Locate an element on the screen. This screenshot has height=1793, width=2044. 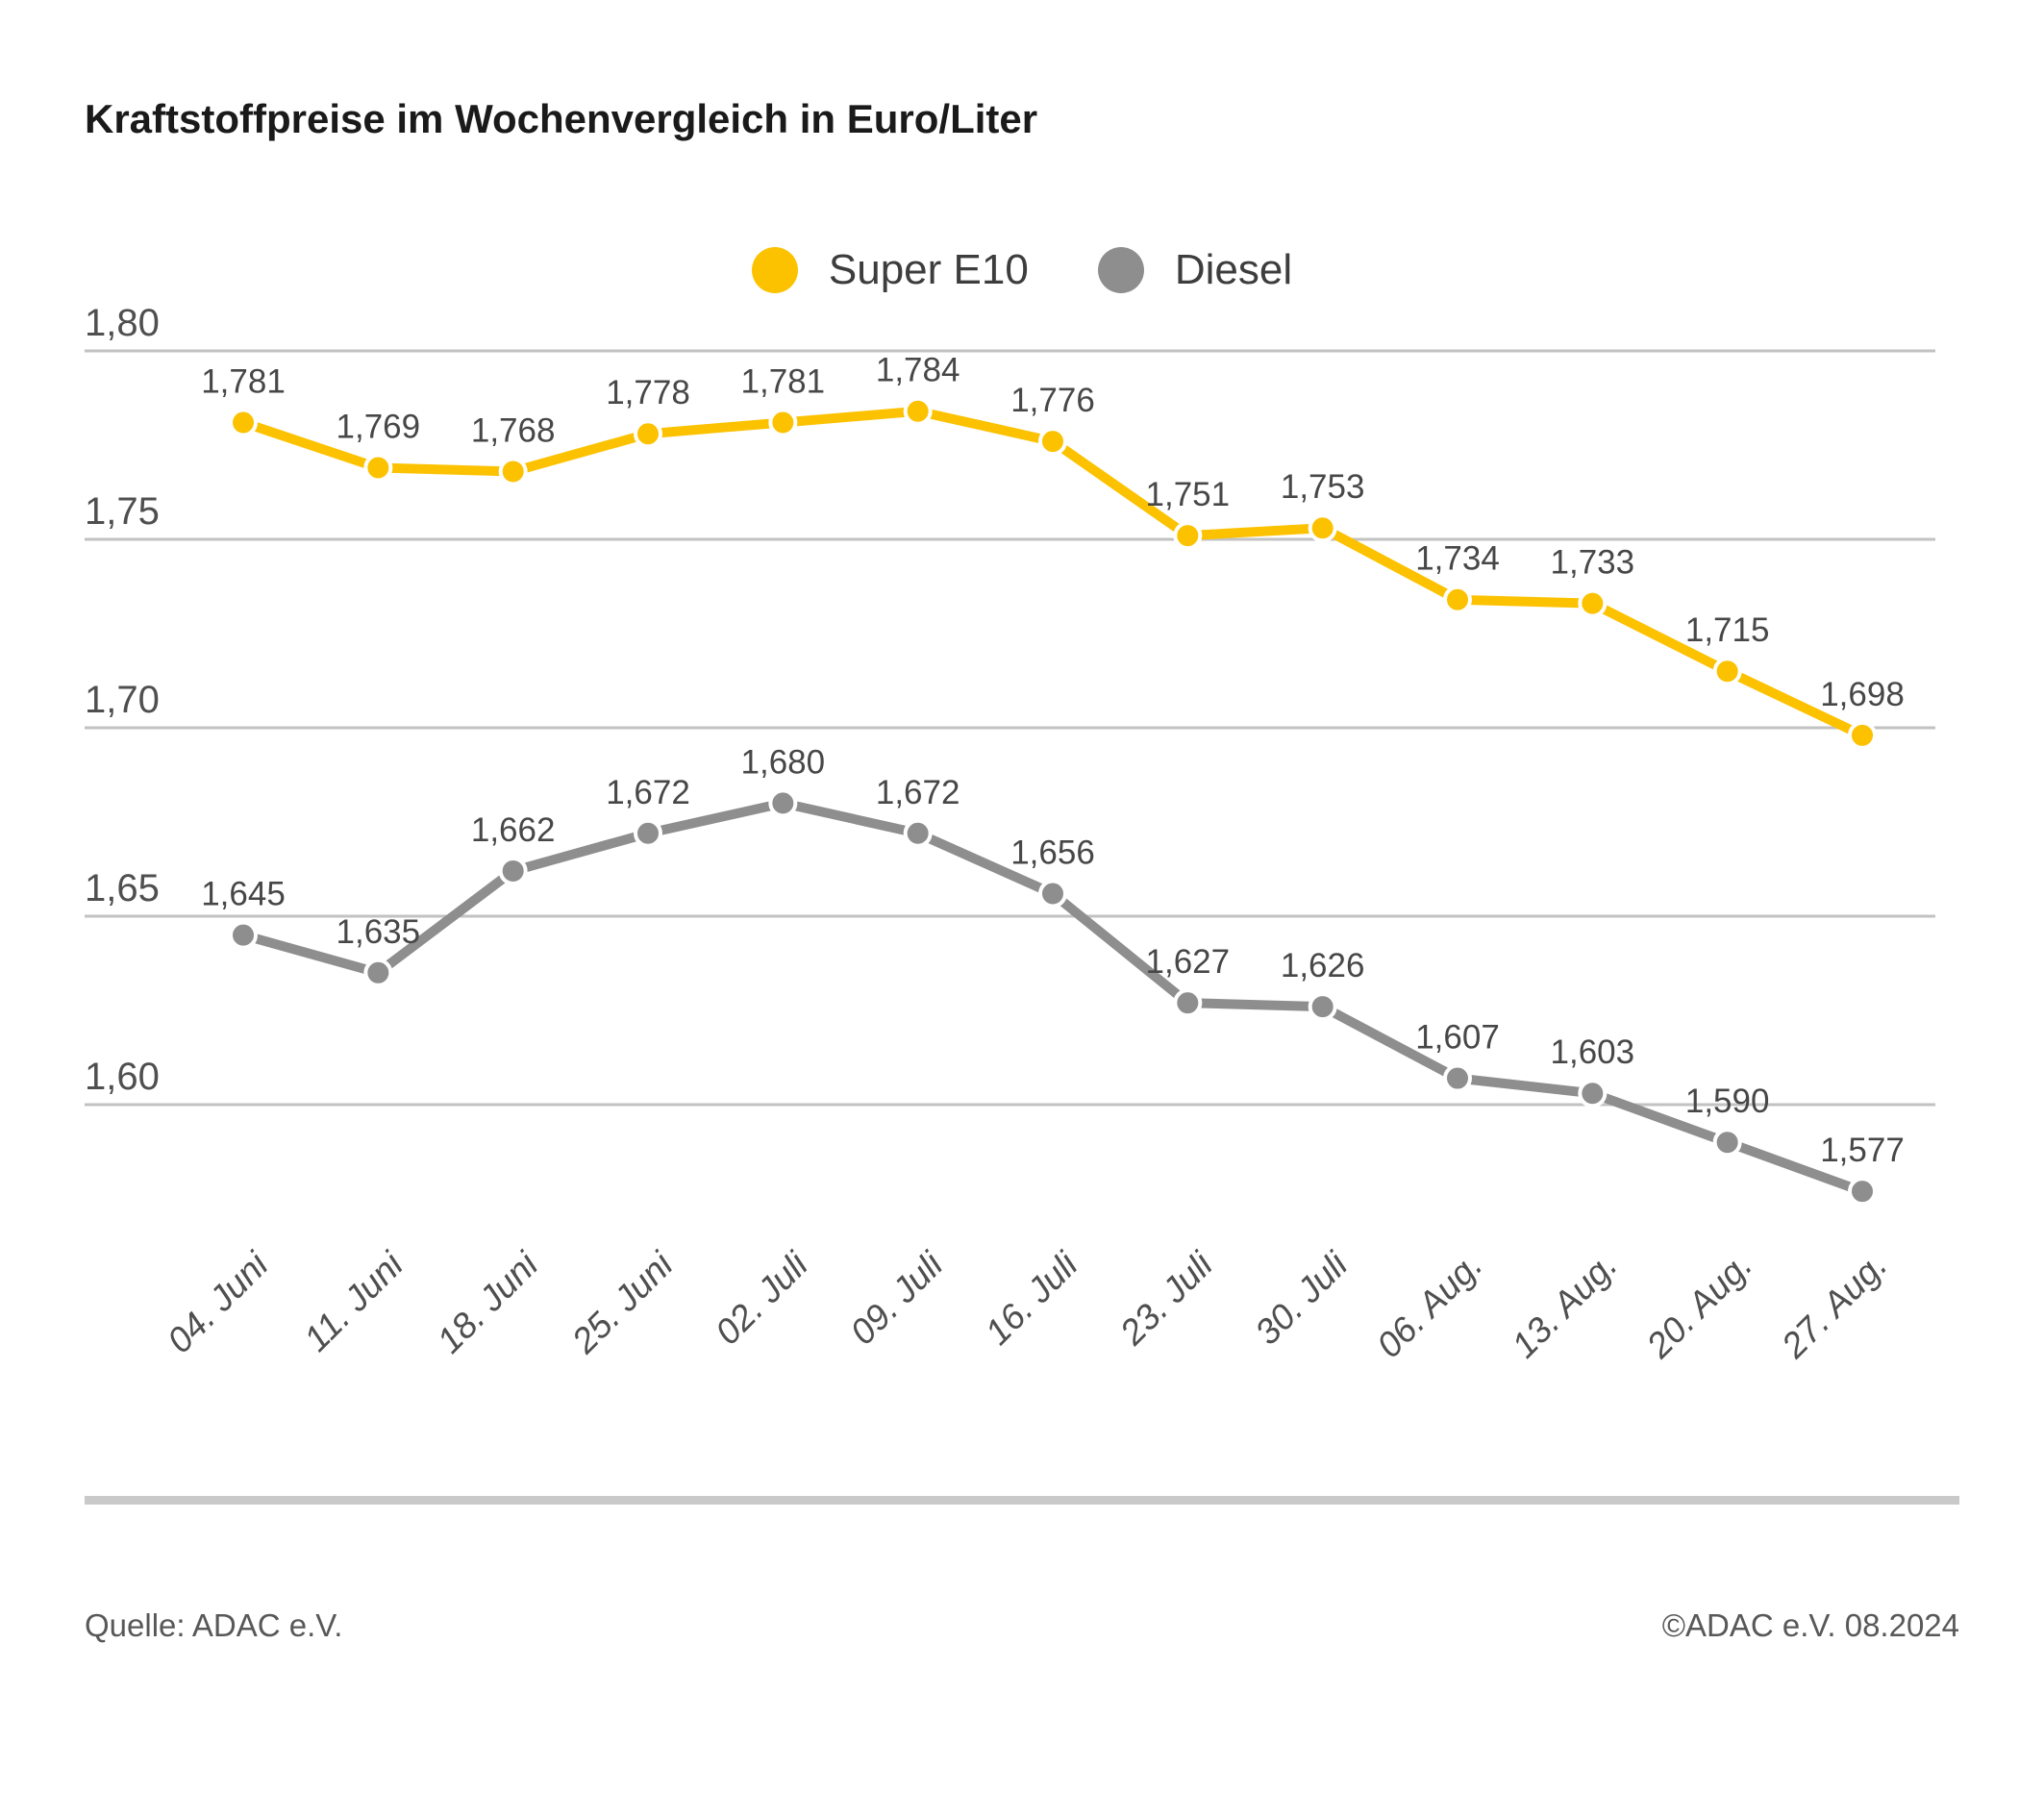
legend-item-super-e10: Super E10 is located at coordinates (890, 270).